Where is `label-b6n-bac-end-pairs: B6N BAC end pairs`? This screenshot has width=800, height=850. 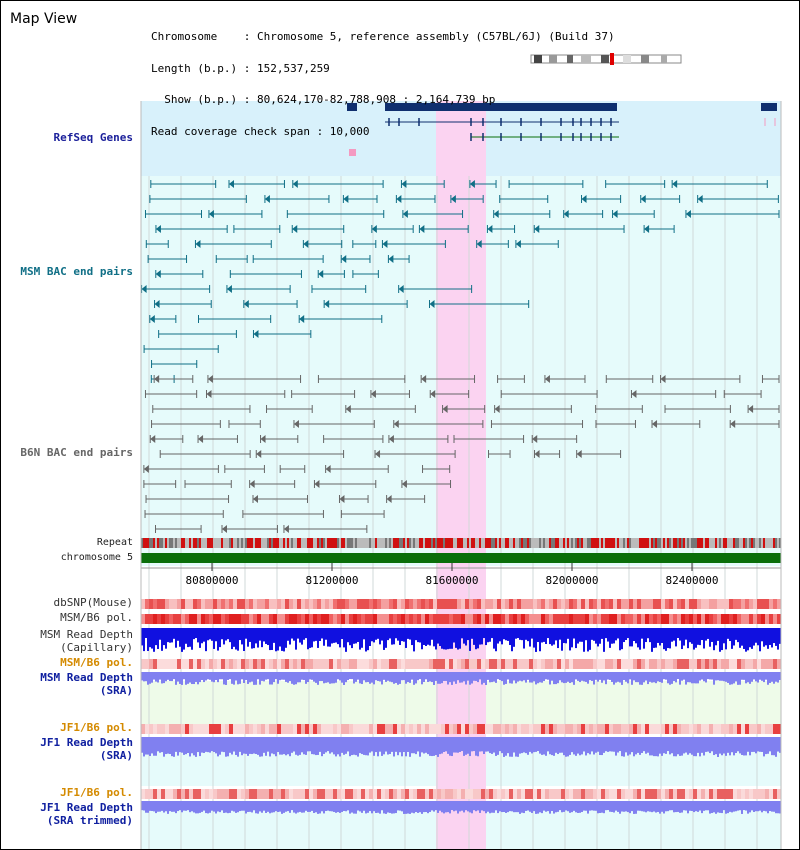
label-b6n-bac-end-pairs: B6N BAC end pairs is located at coordinates (76, 452).